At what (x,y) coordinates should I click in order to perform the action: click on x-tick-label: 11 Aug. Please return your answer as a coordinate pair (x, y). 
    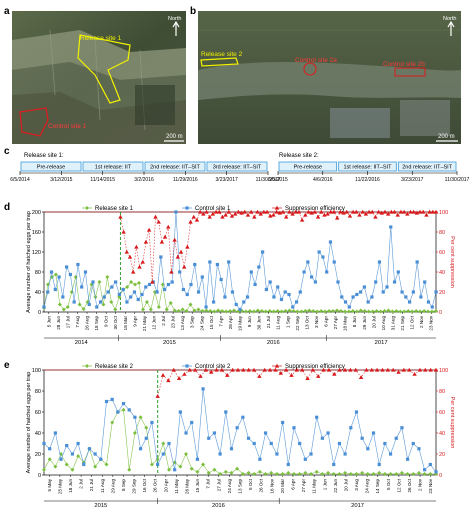
    Looking at the image, I should click on (102, 486).